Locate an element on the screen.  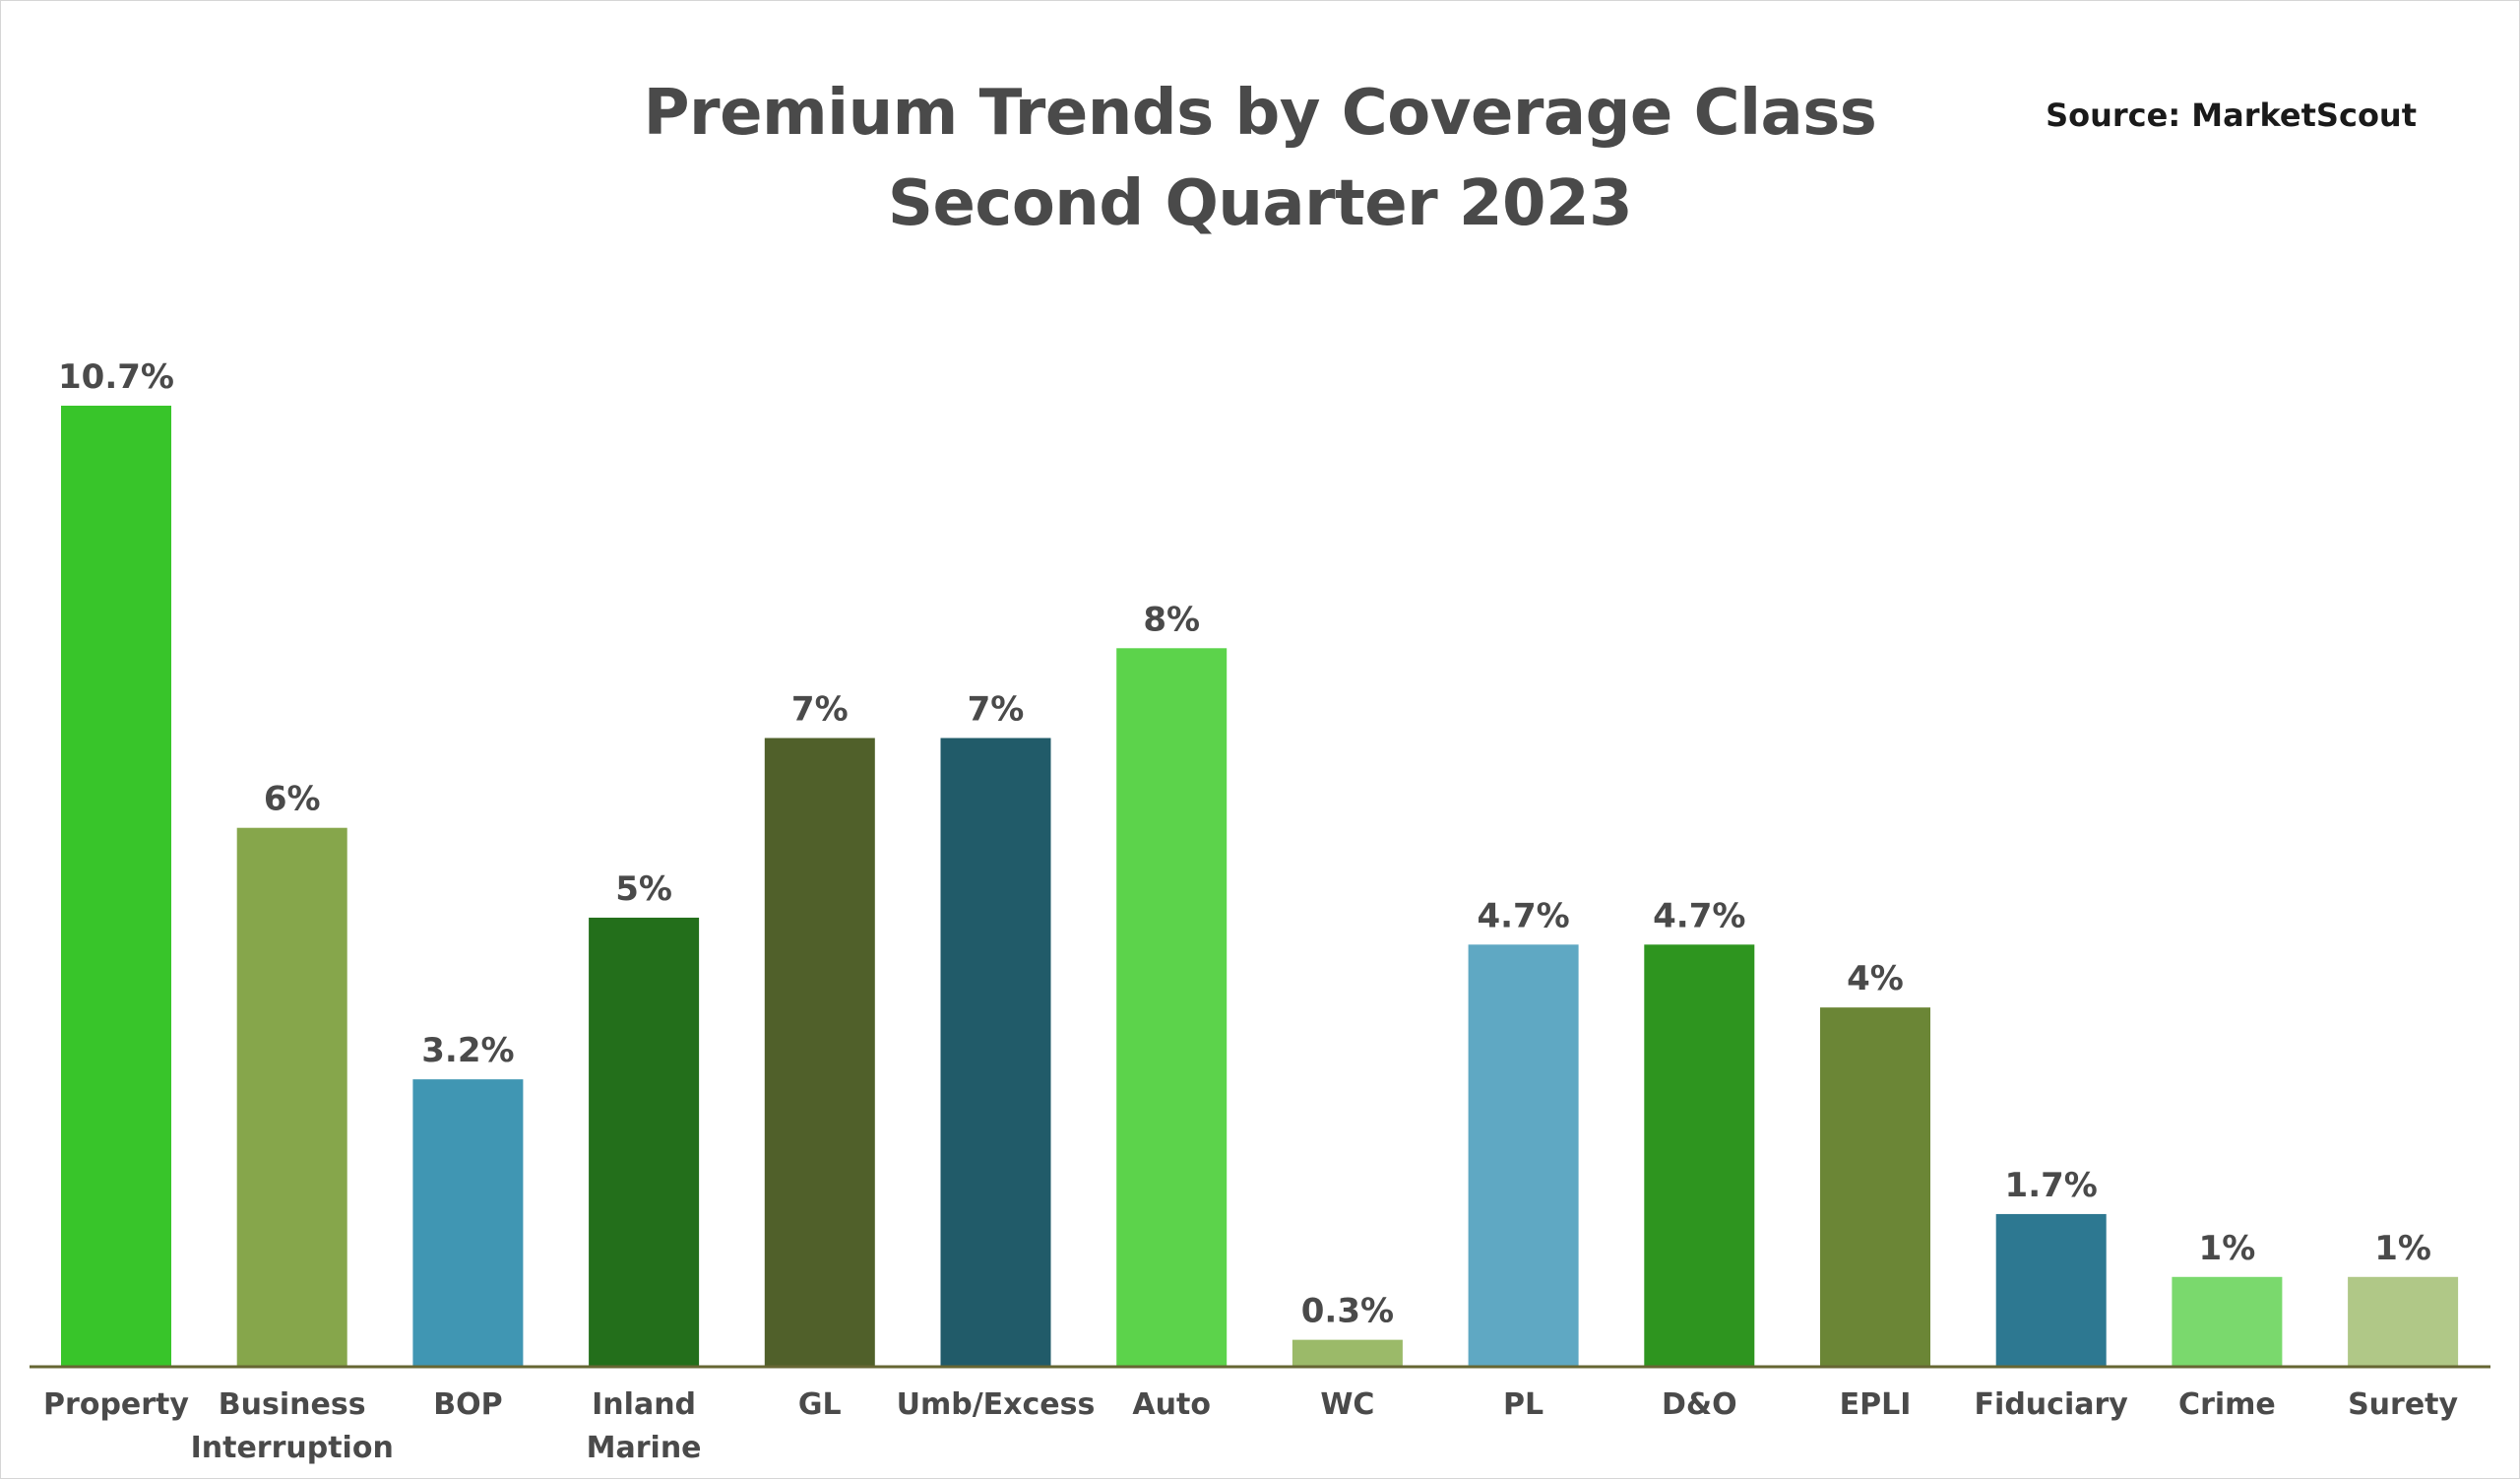
category-label-8: PL is located at coordinates (1523, 1404).